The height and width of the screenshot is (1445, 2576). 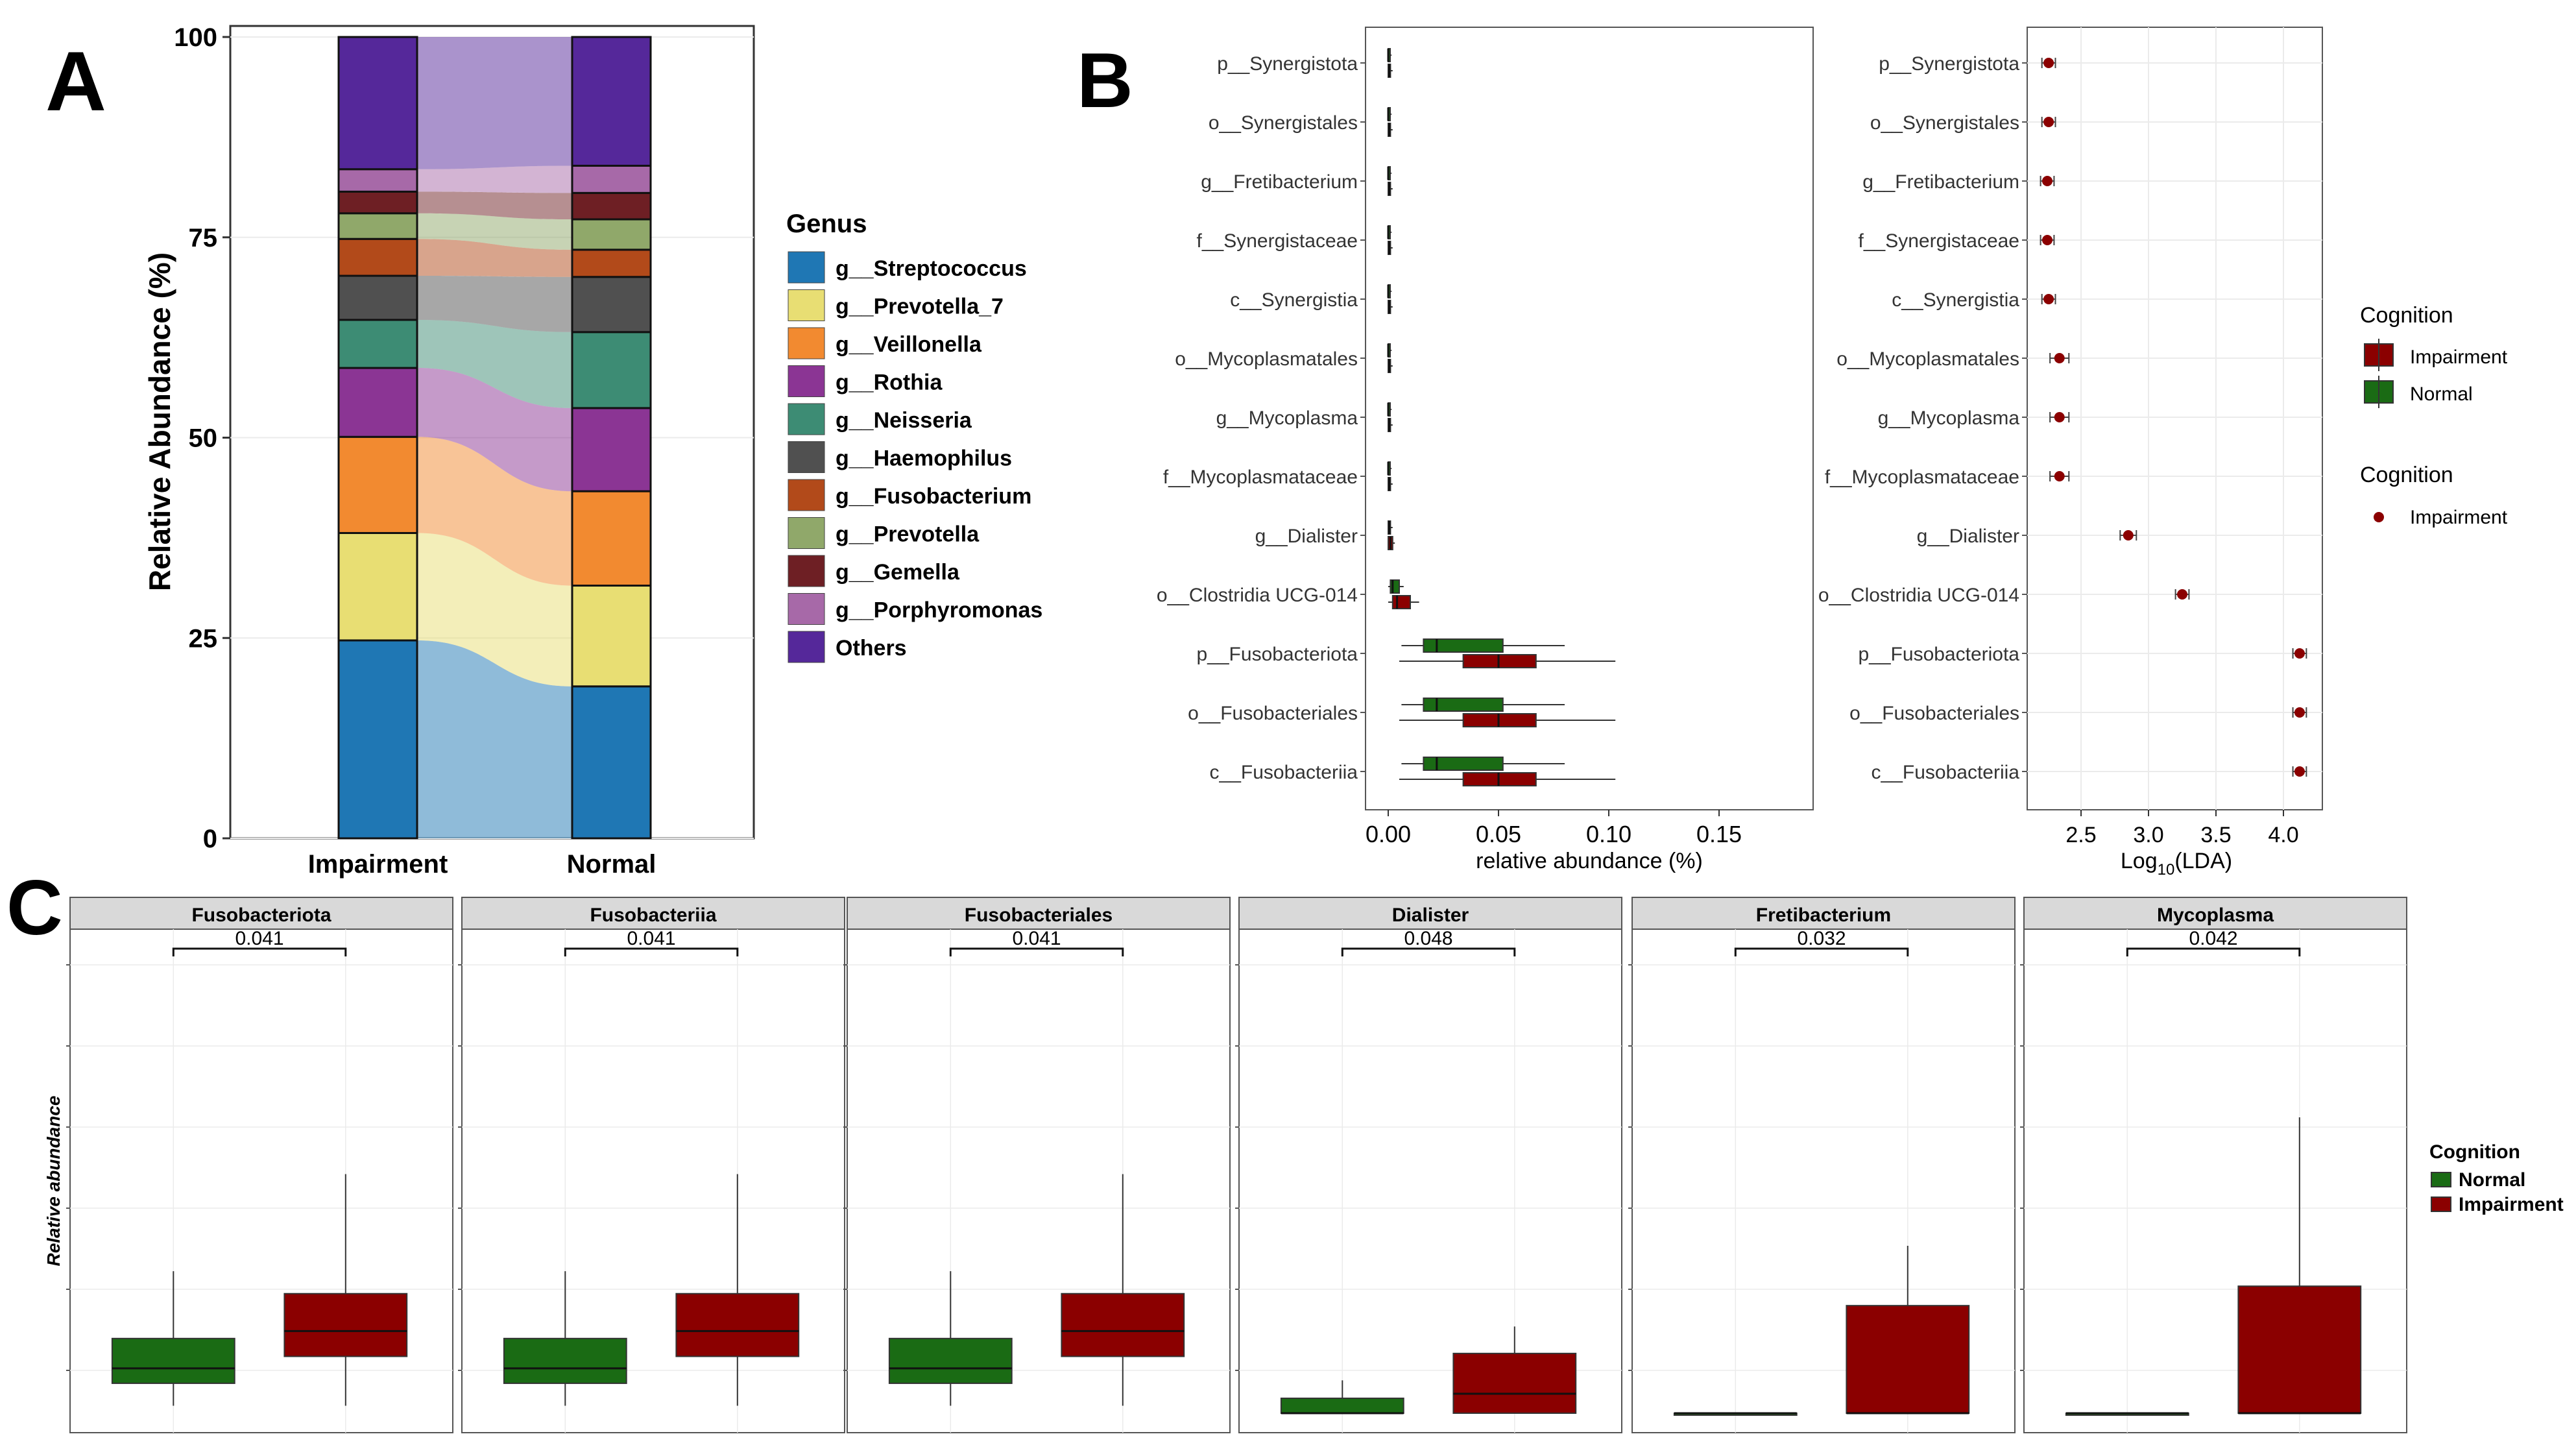 What do you see at coordinates (203, 638) in the screenshot?
I see `panel-a-ytick-label: 25` at bounding box center [203, 638].